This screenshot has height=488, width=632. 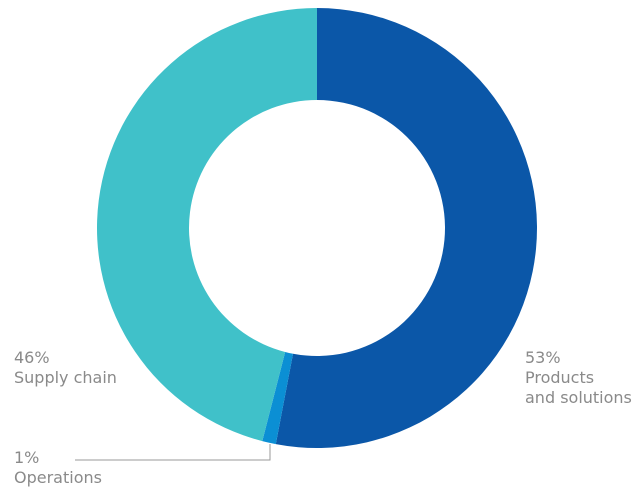 I want to click on slice-label-products-solutions: 53% Products and solutions, so click(x=578, y=378).